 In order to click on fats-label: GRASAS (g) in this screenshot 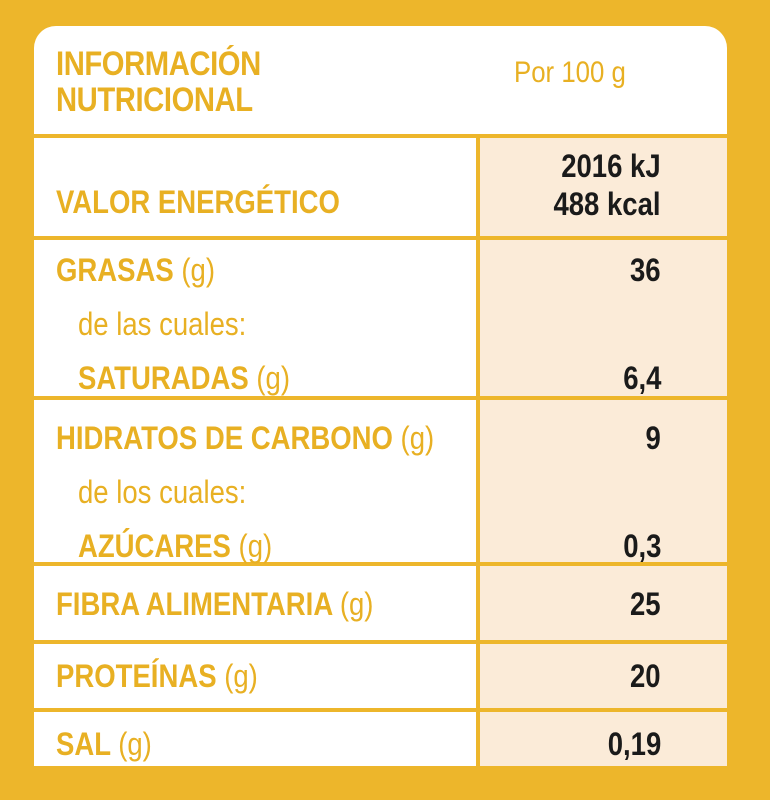, I will do `click(135, 270)`.